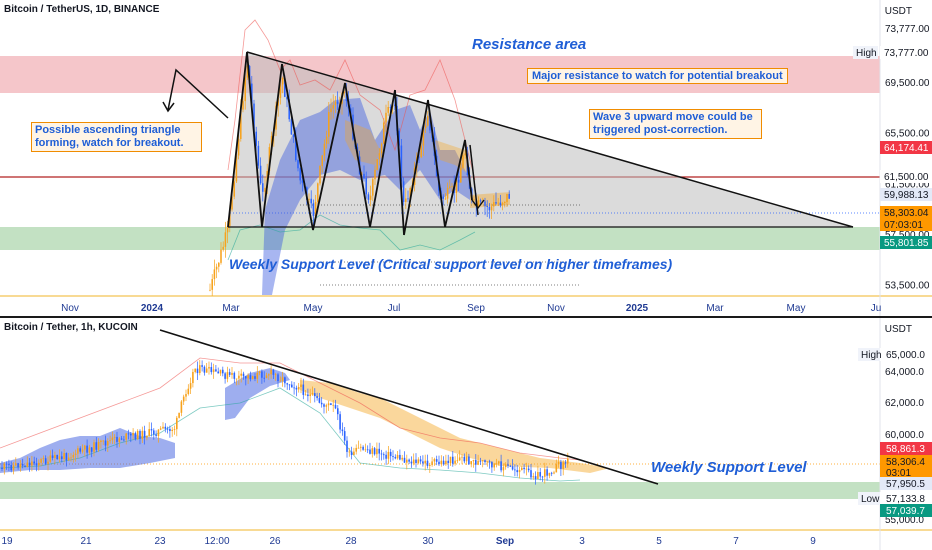 The width and height of the screenshot is (932, 550). Describe the element at coordinates (582, 541) in the screenshot. I see `x-tick-label: 3` at that location.